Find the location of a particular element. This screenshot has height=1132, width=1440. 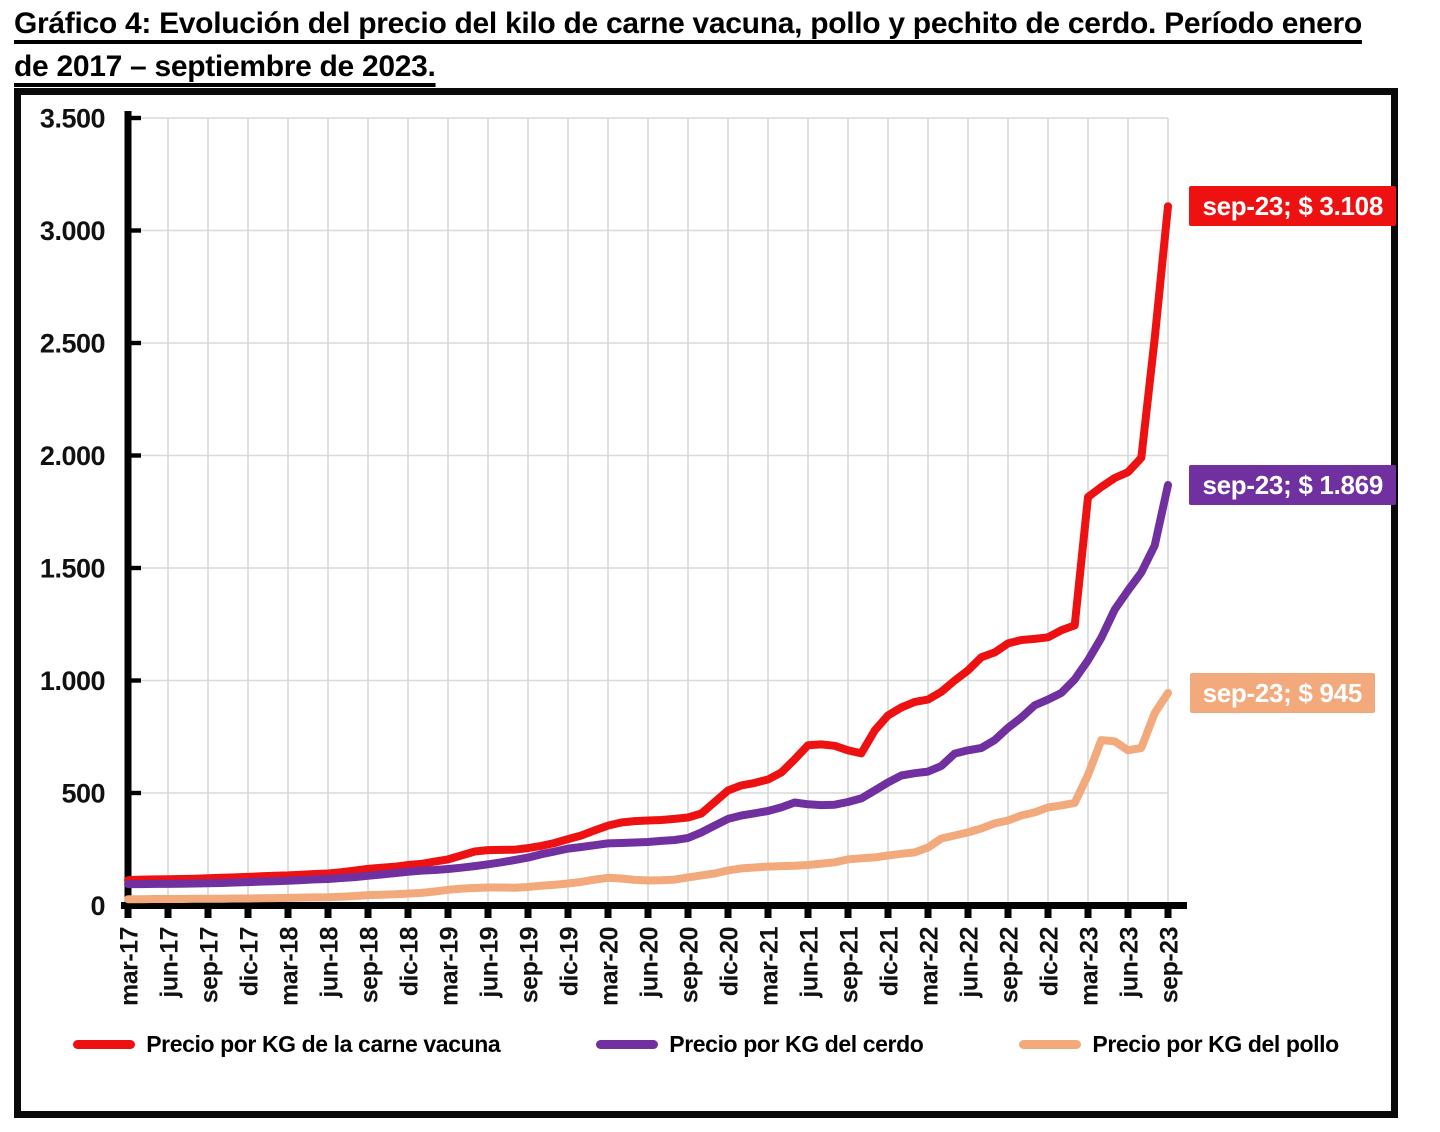

legend-item-beef: Precio por KG de la carne vacuna is located at coordinates (287, 1044).